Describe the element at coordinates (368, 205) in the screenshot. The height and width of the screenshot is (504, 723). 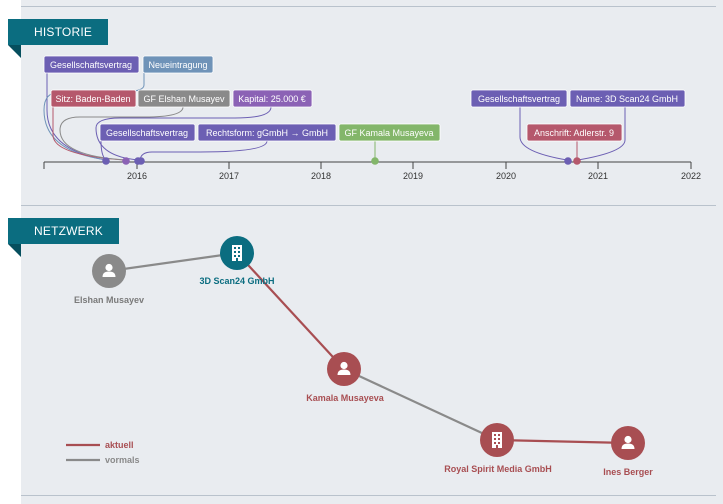
I see `section-divider` at that location.